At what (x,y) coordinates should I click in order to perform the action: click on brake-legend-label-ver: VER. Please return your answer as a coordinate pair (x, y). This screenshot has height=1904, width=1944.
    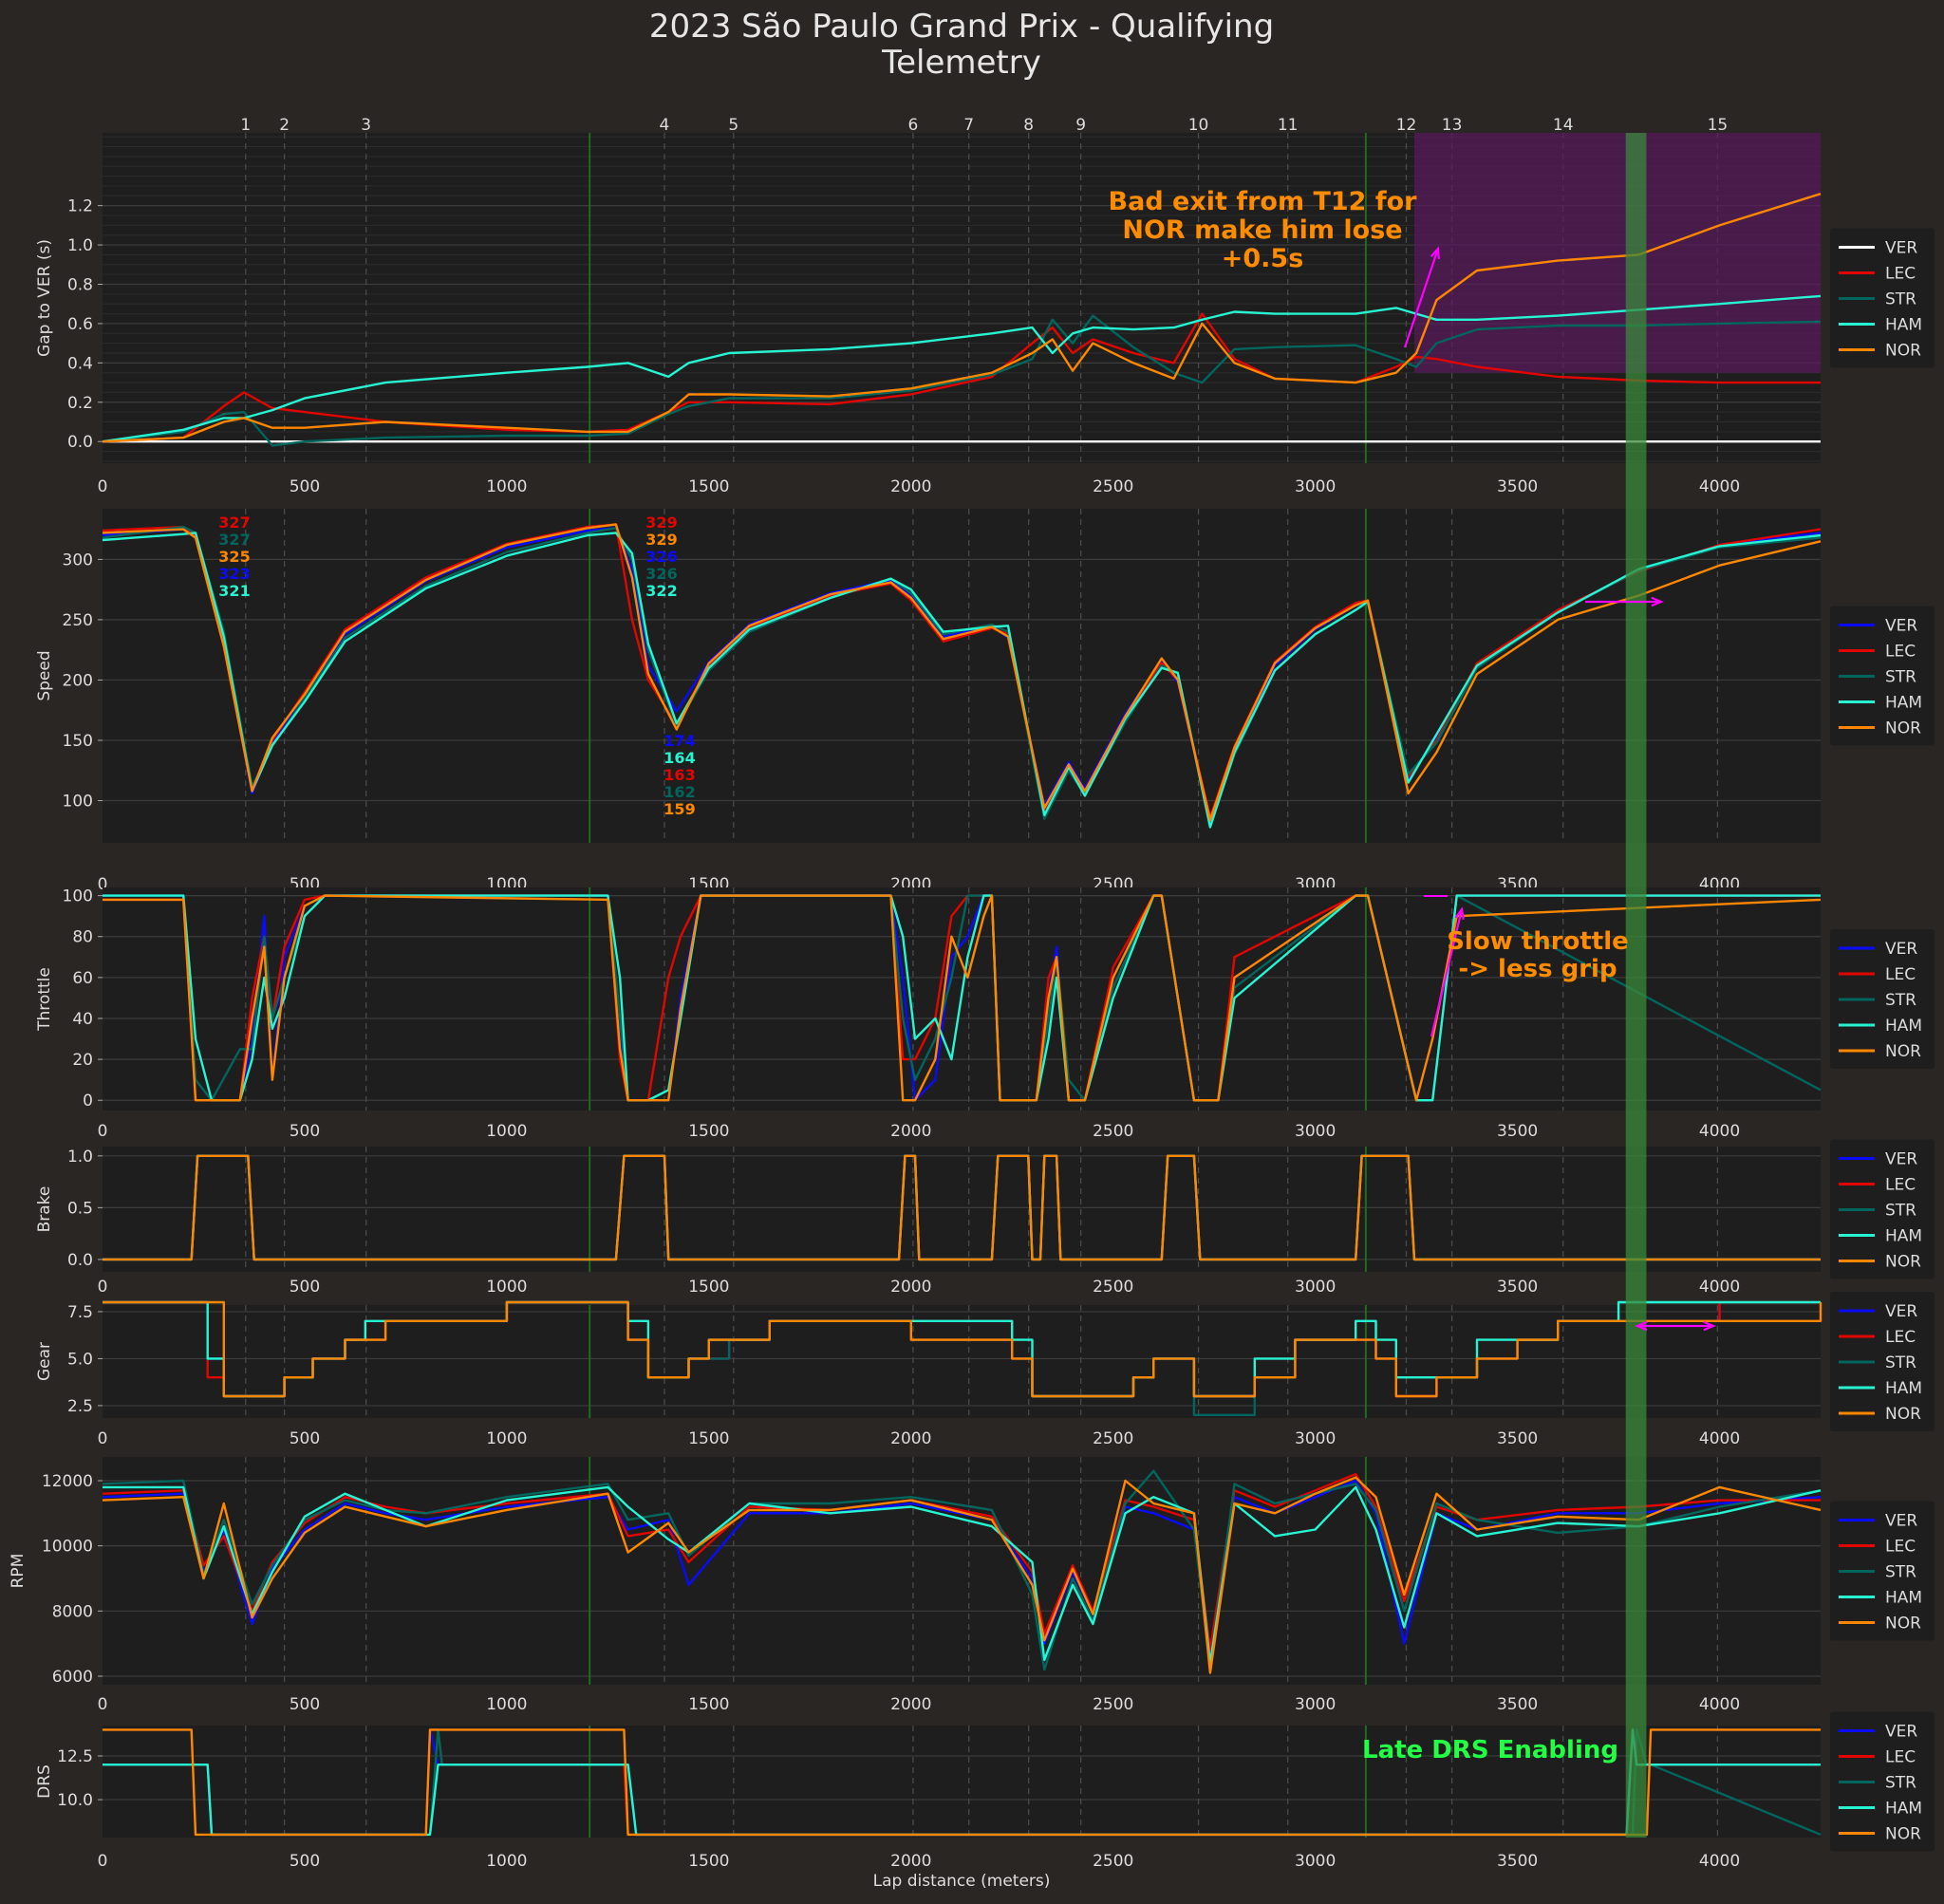
    Looking at the image, I should click on (1901, 1160).